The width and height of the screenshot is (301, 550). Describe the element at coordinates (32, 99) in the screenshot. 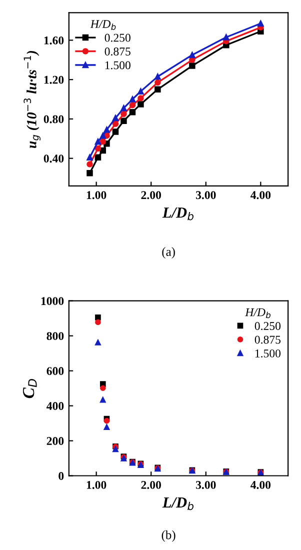

I see `y-axis-title: u$_{g}$ (10$^{−3}$ lu·ts$^{−1}$)` at that location.